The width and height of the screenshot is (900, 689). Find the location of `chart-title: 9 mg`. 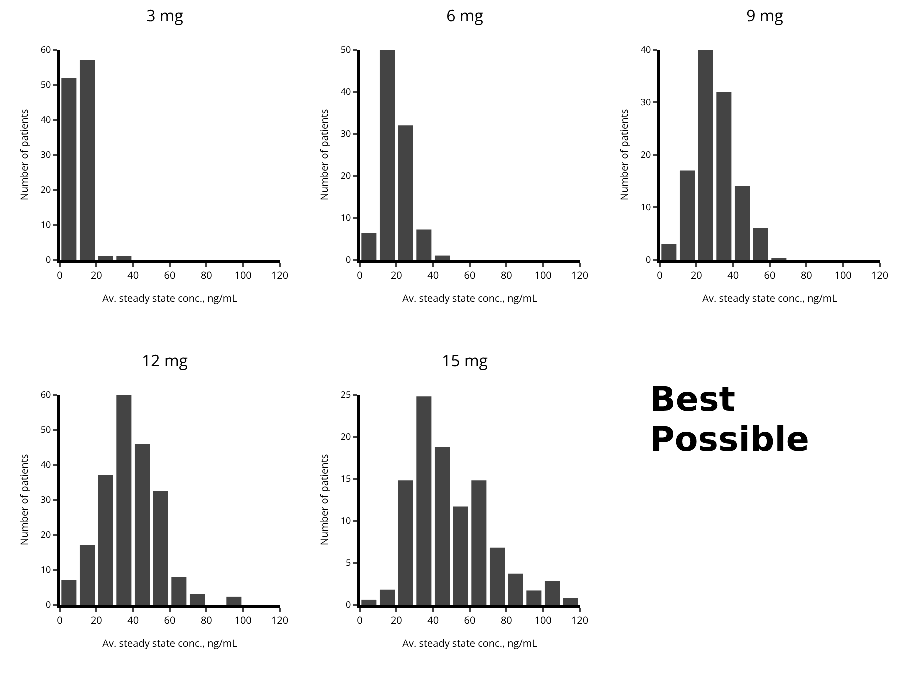

chart-title: 9 mg is located at coordinates (765, 15).